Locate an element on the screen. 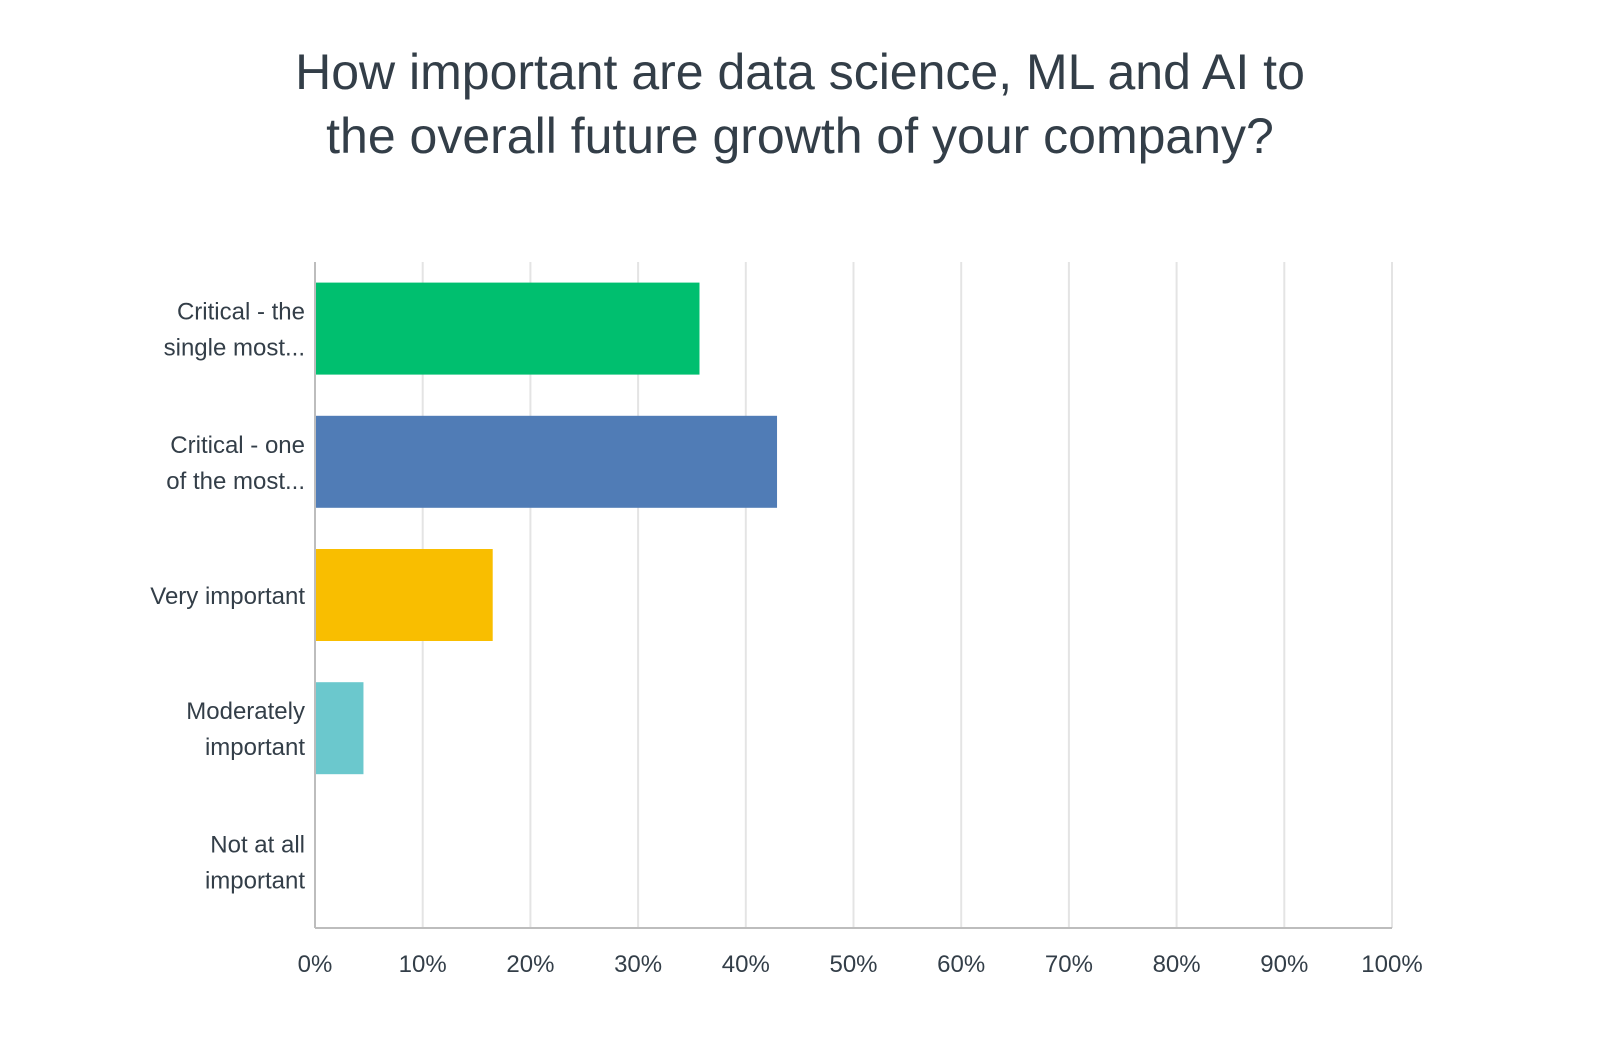 The width and height of the screenshot is (1600, 1042). x-tick-label: 30% is located at coordinates (638, 964).